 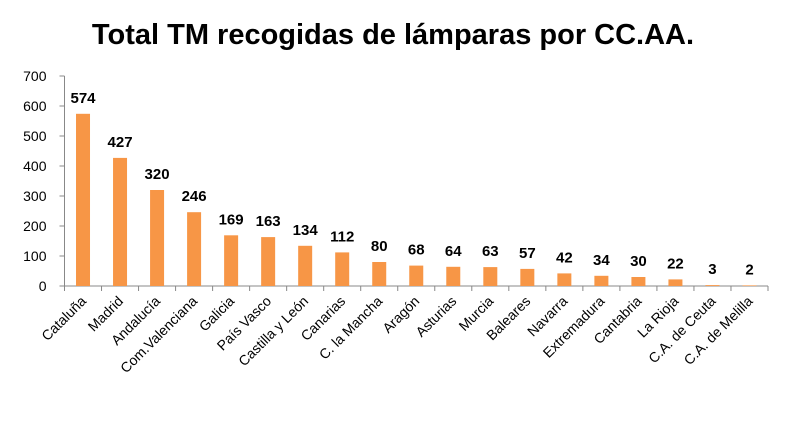 What do you see at coordinates (35, 256) in the screenshot?
I see `y-tick-label: 100` at bounding box center [35, 256].